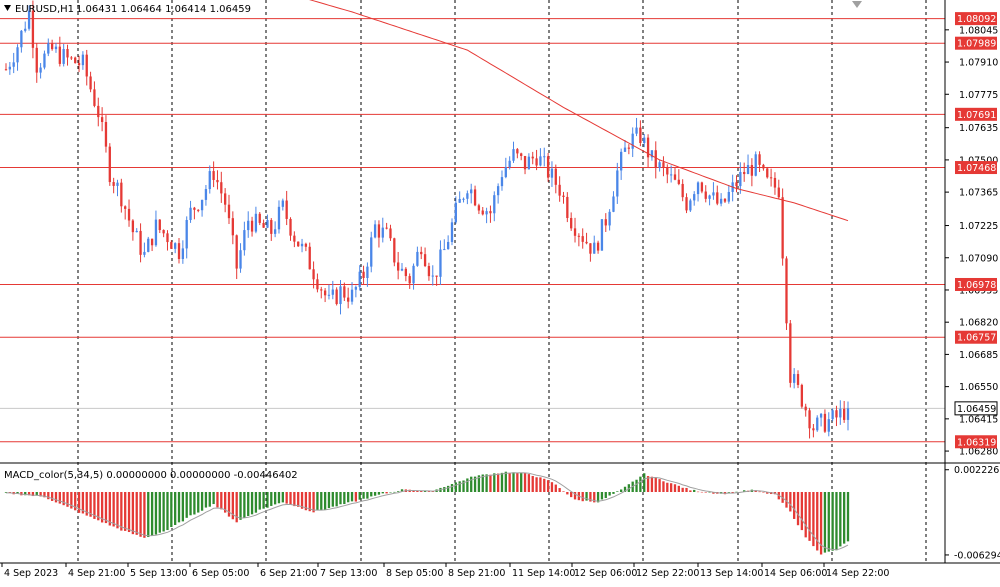  I want to click on macd-tick-label: 0.0022265, so click(977, 470).